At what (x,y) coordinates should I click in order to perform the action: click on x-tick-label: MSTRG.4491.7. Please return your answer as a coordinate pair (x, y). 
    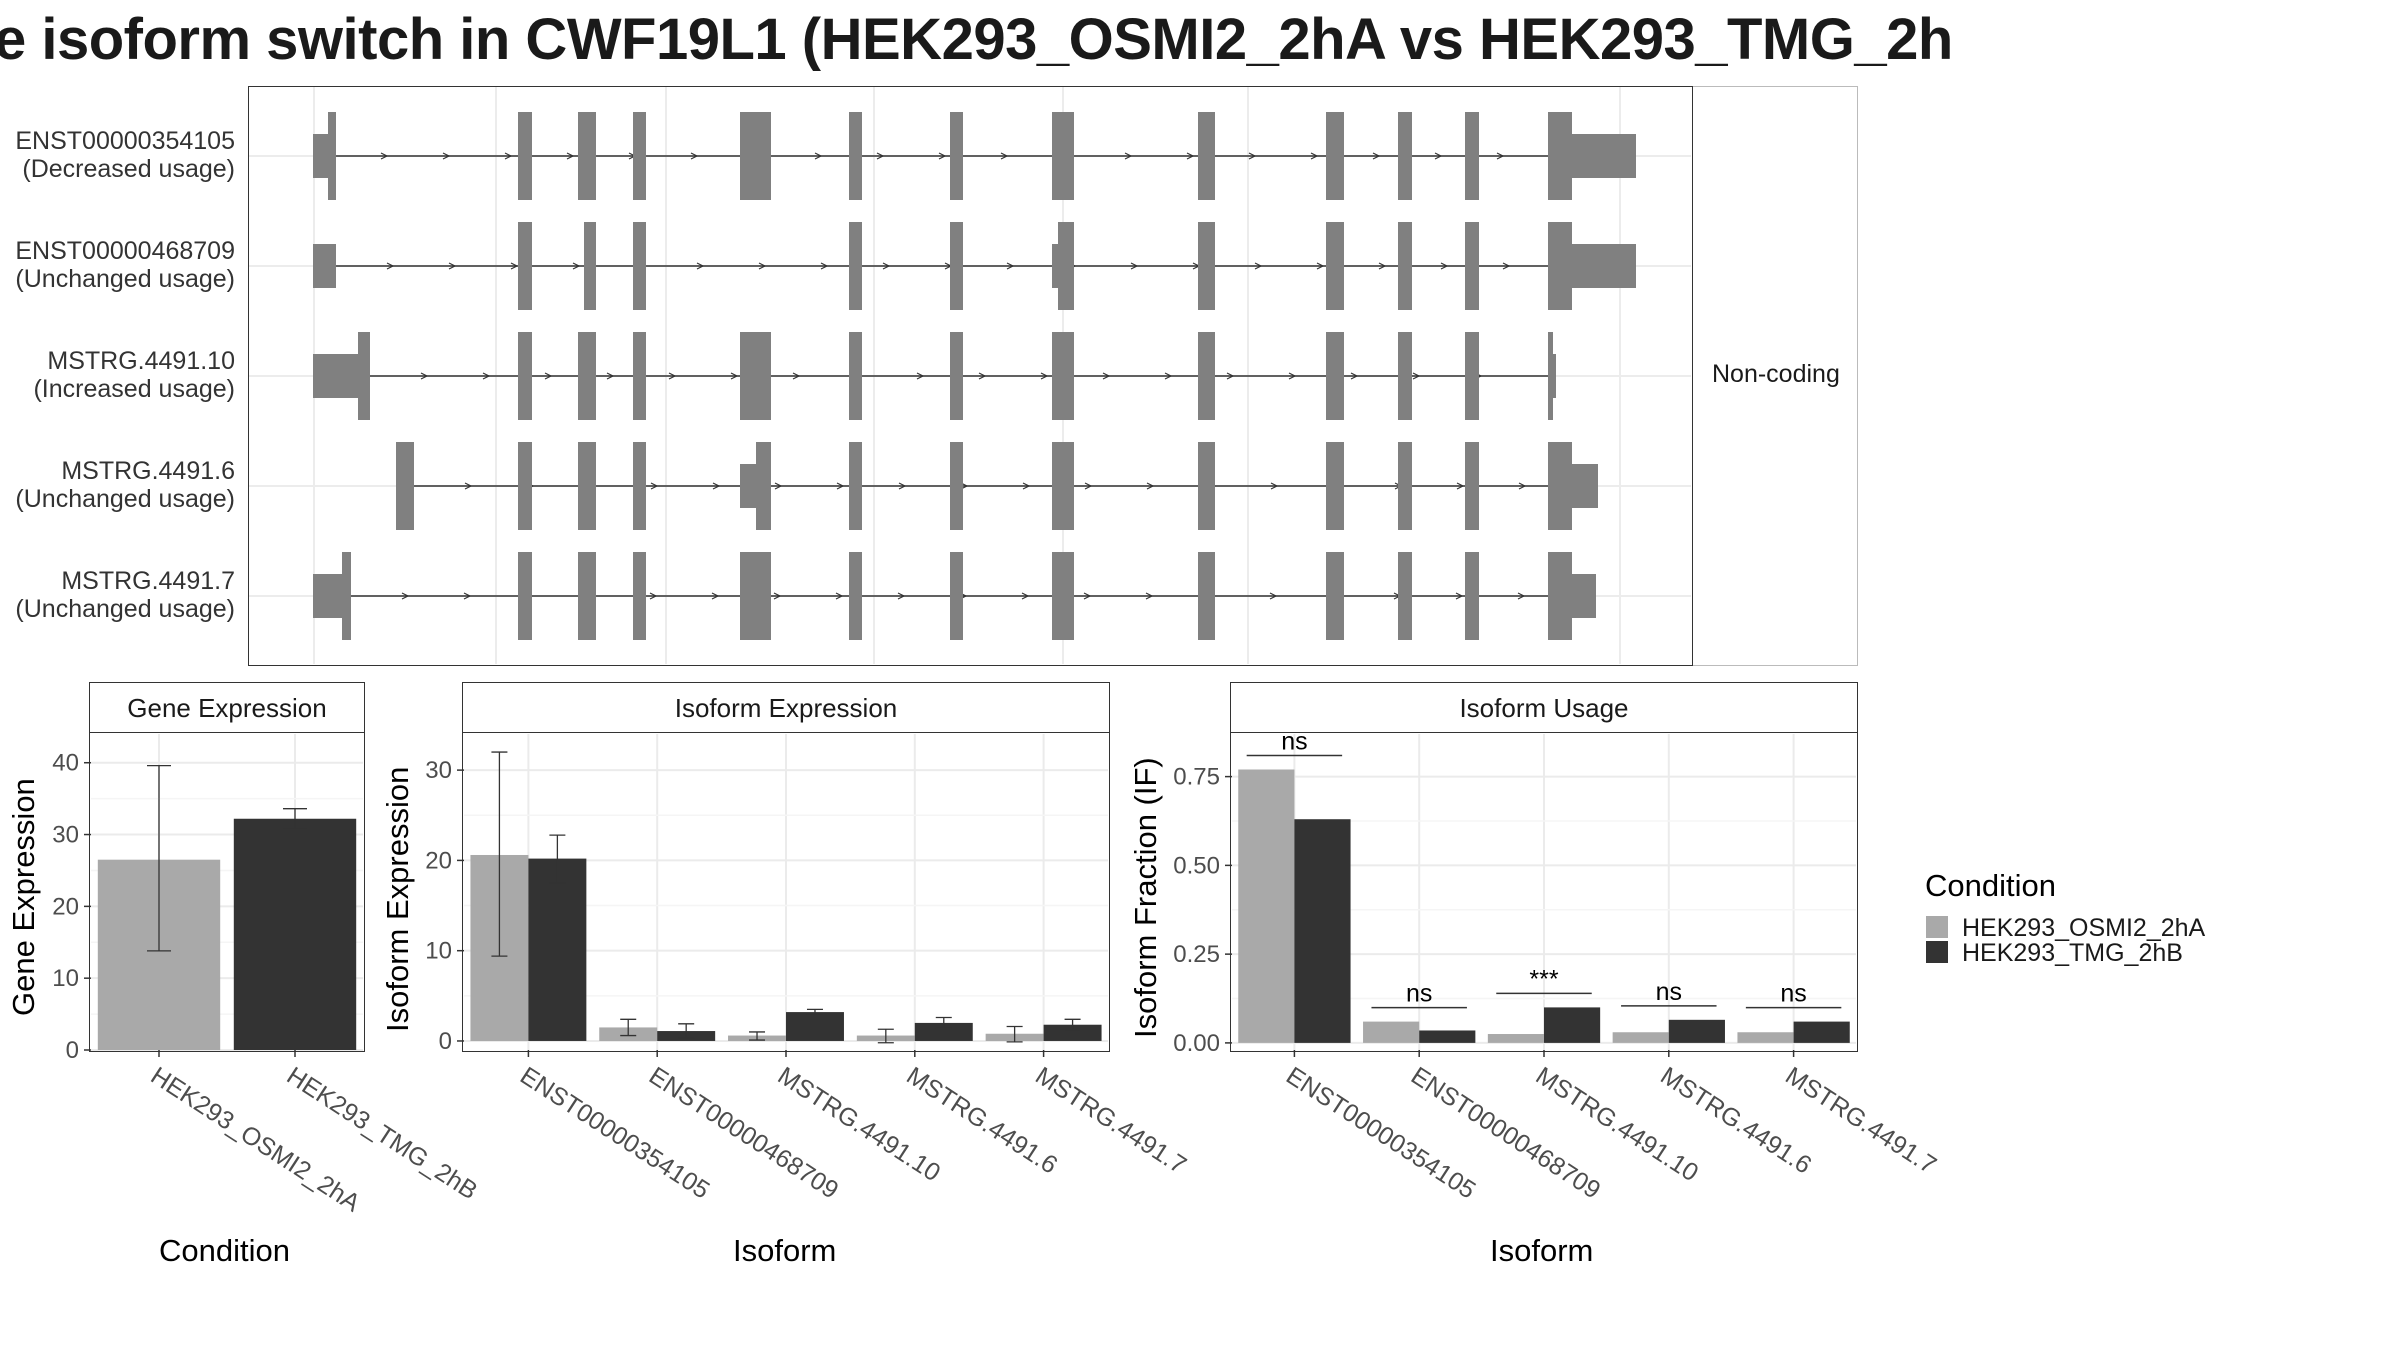
    Looking at the image, I should click on (1860, 1121).